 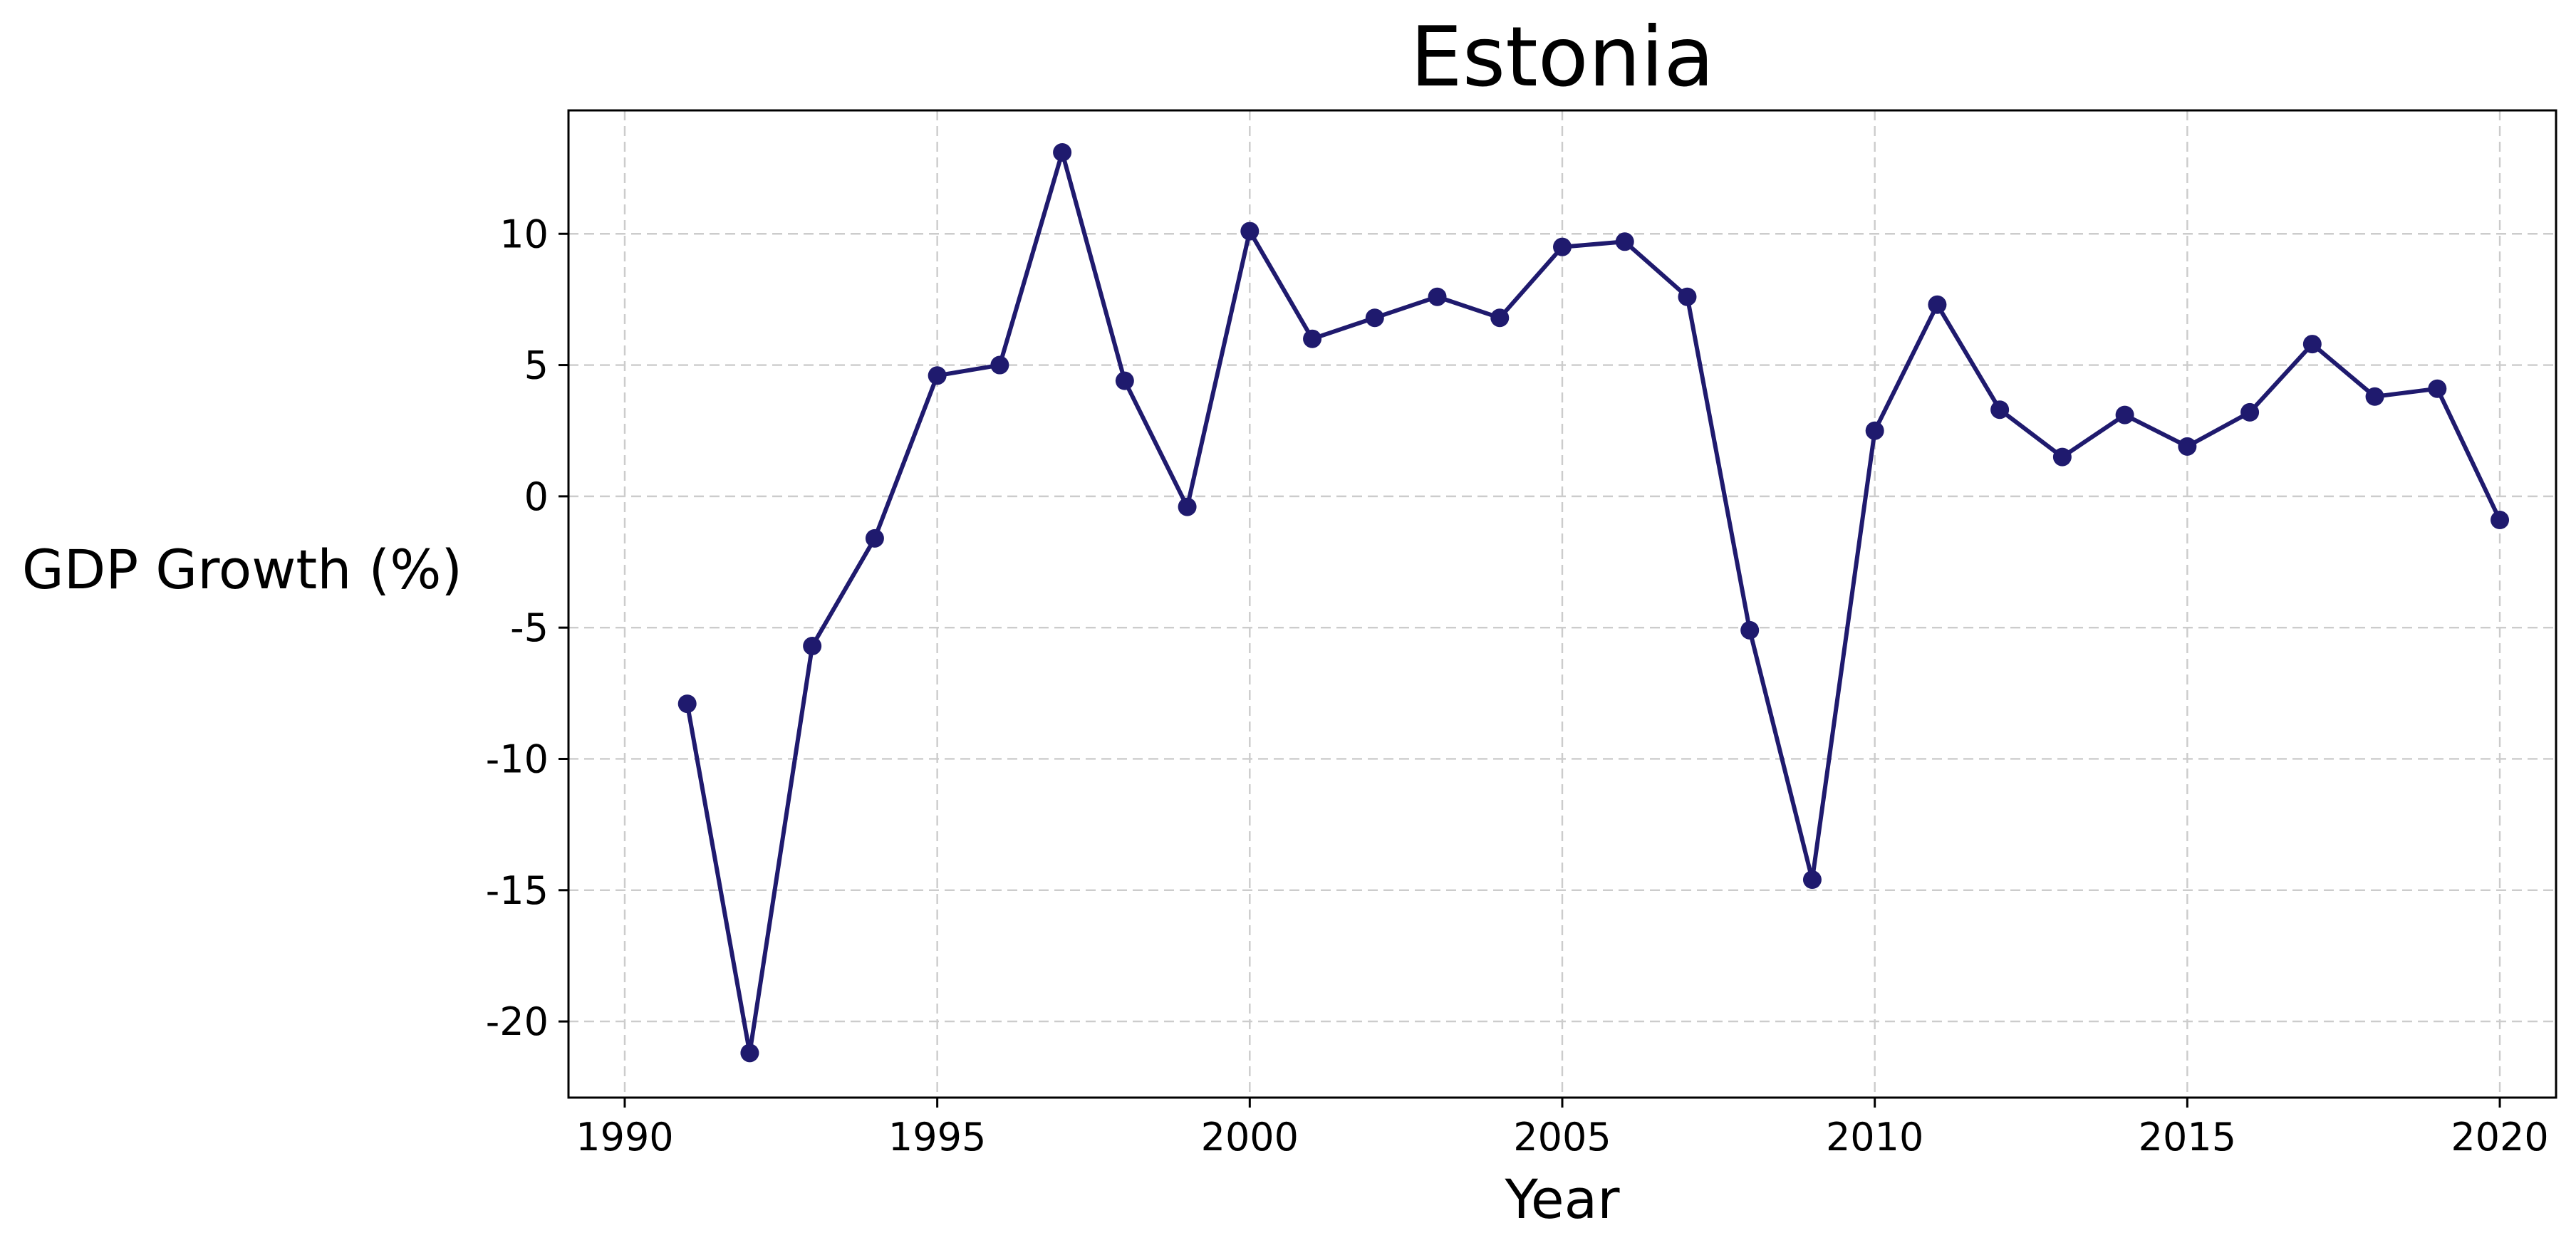 I want to click on y-axis-ticks: 10 5 0 -5 -10 -15 -20, so click(x=527, y=628).